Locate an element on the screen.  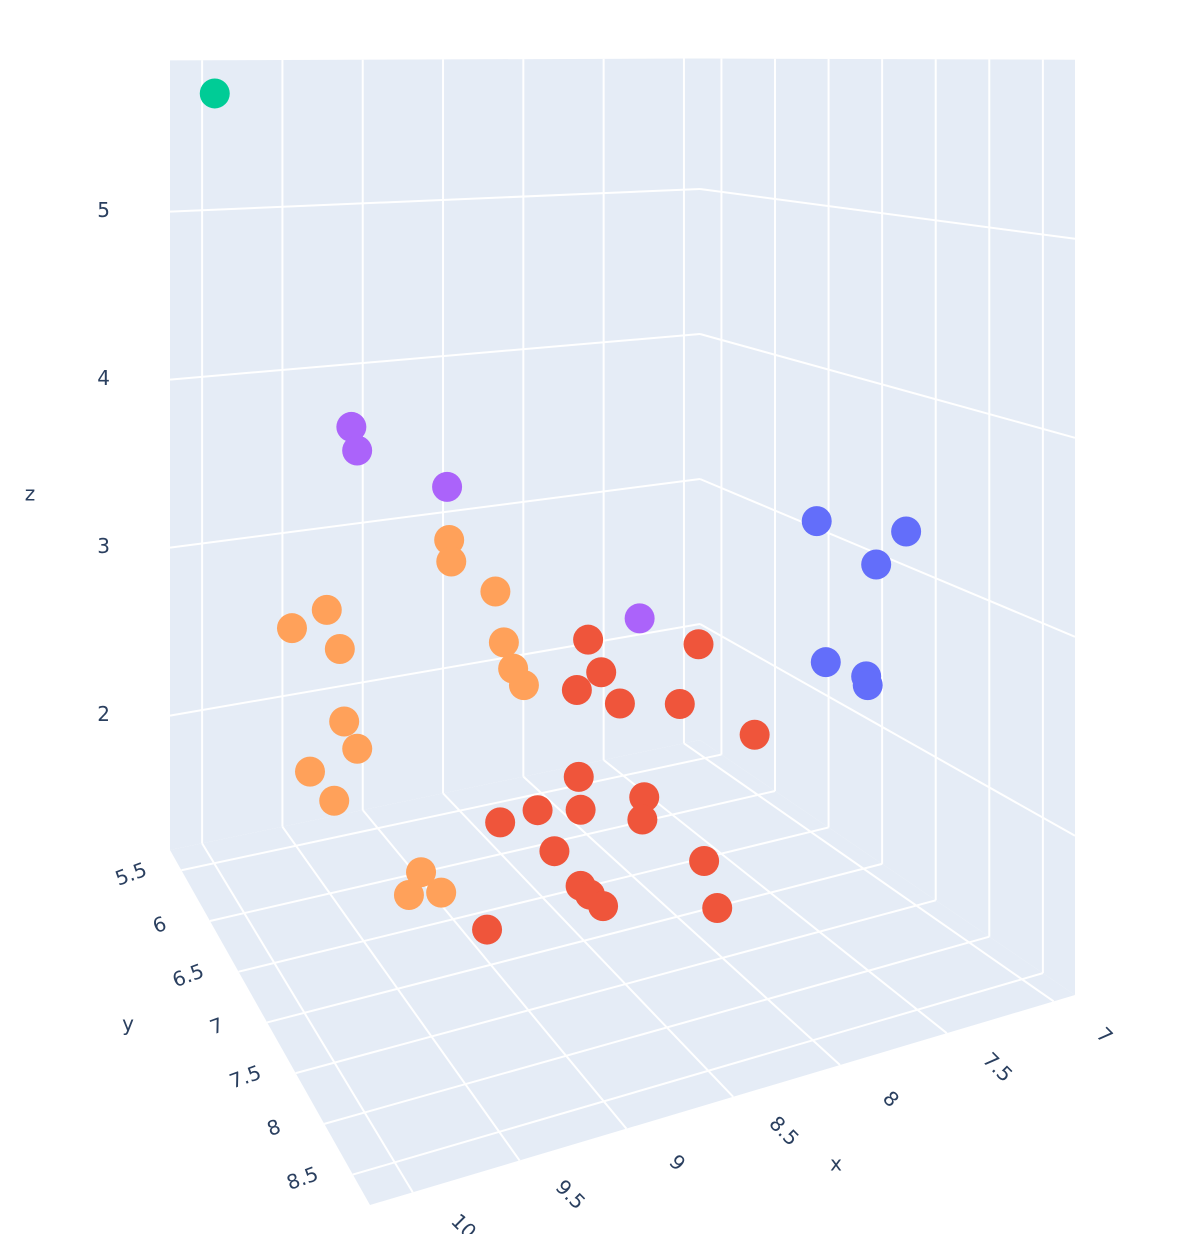
x-tick-label: 7.5 is located at coordinates (997, 1066).